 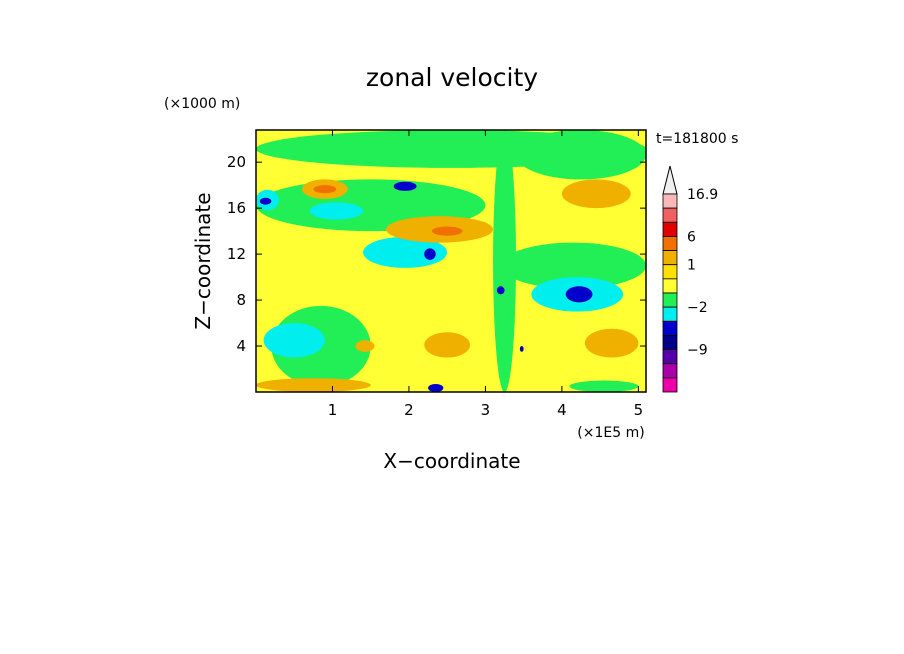 I want to click on y-tick-label: 20, so click(x=236, y=162).